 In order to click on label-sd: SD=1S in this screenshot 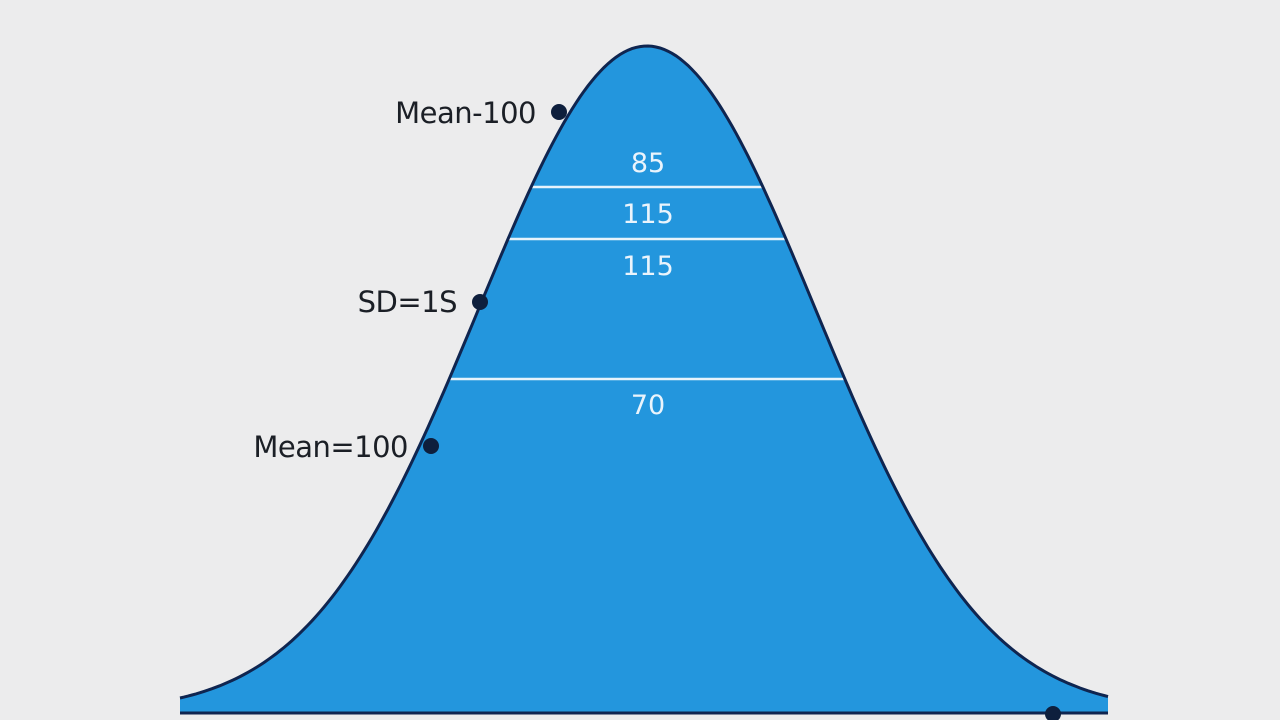, I will do `click(407, 302)`.